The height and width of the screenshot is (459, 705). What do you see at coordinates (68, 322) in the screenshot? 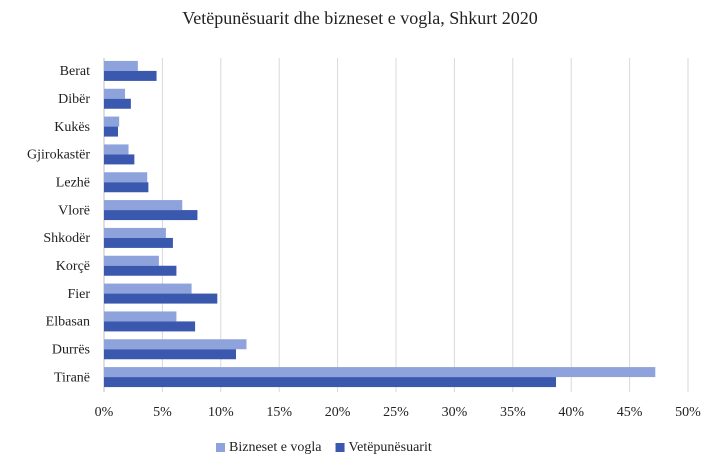
I see `y-tick-label: Elbasan` at bounding box center [68, 322].